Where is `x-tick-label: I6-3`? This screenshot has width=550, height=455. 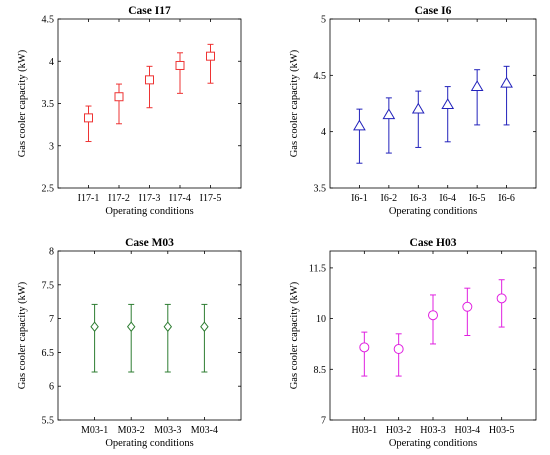 x-tick-label: I6-3 is located at coordinates (418, 198).